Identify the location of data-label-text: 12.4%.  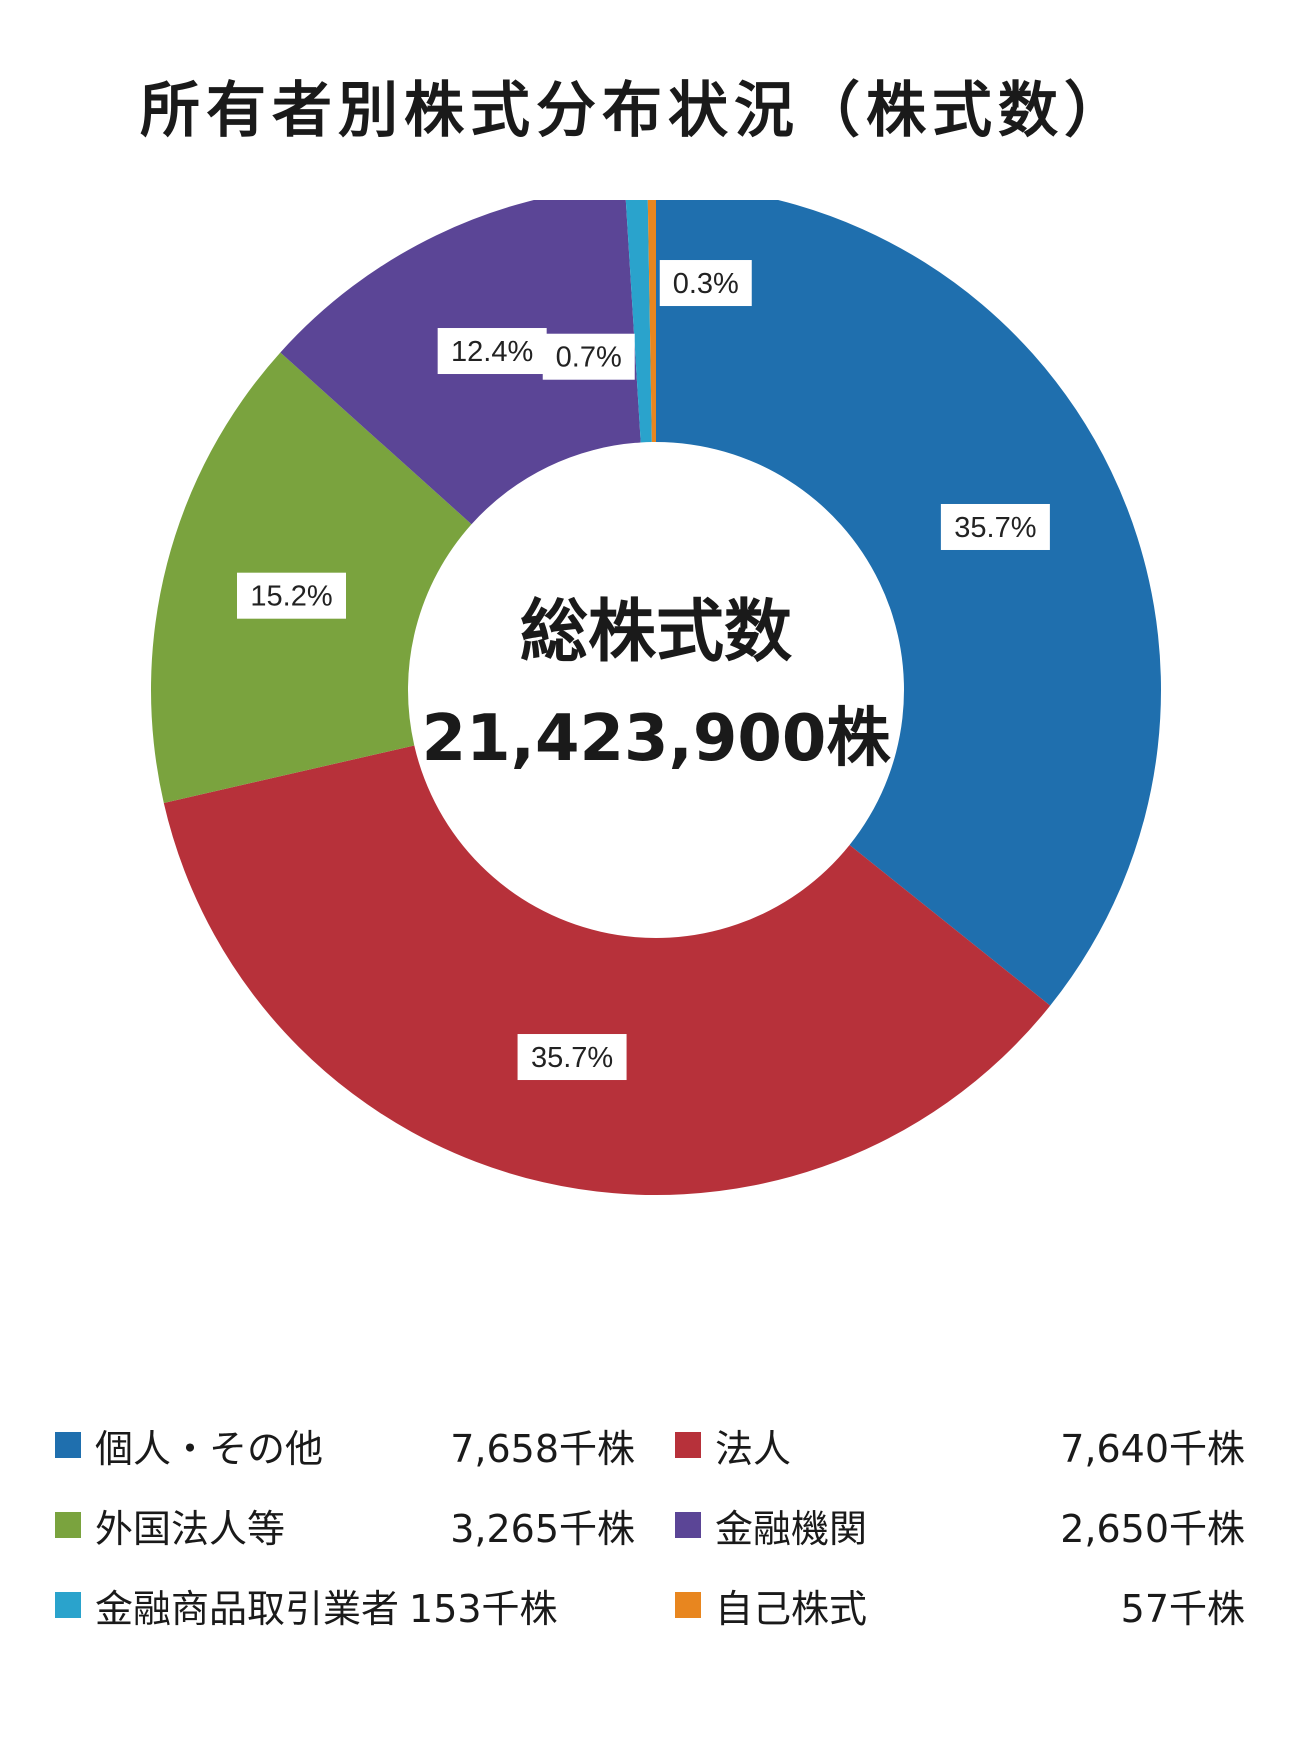
(492, 352).